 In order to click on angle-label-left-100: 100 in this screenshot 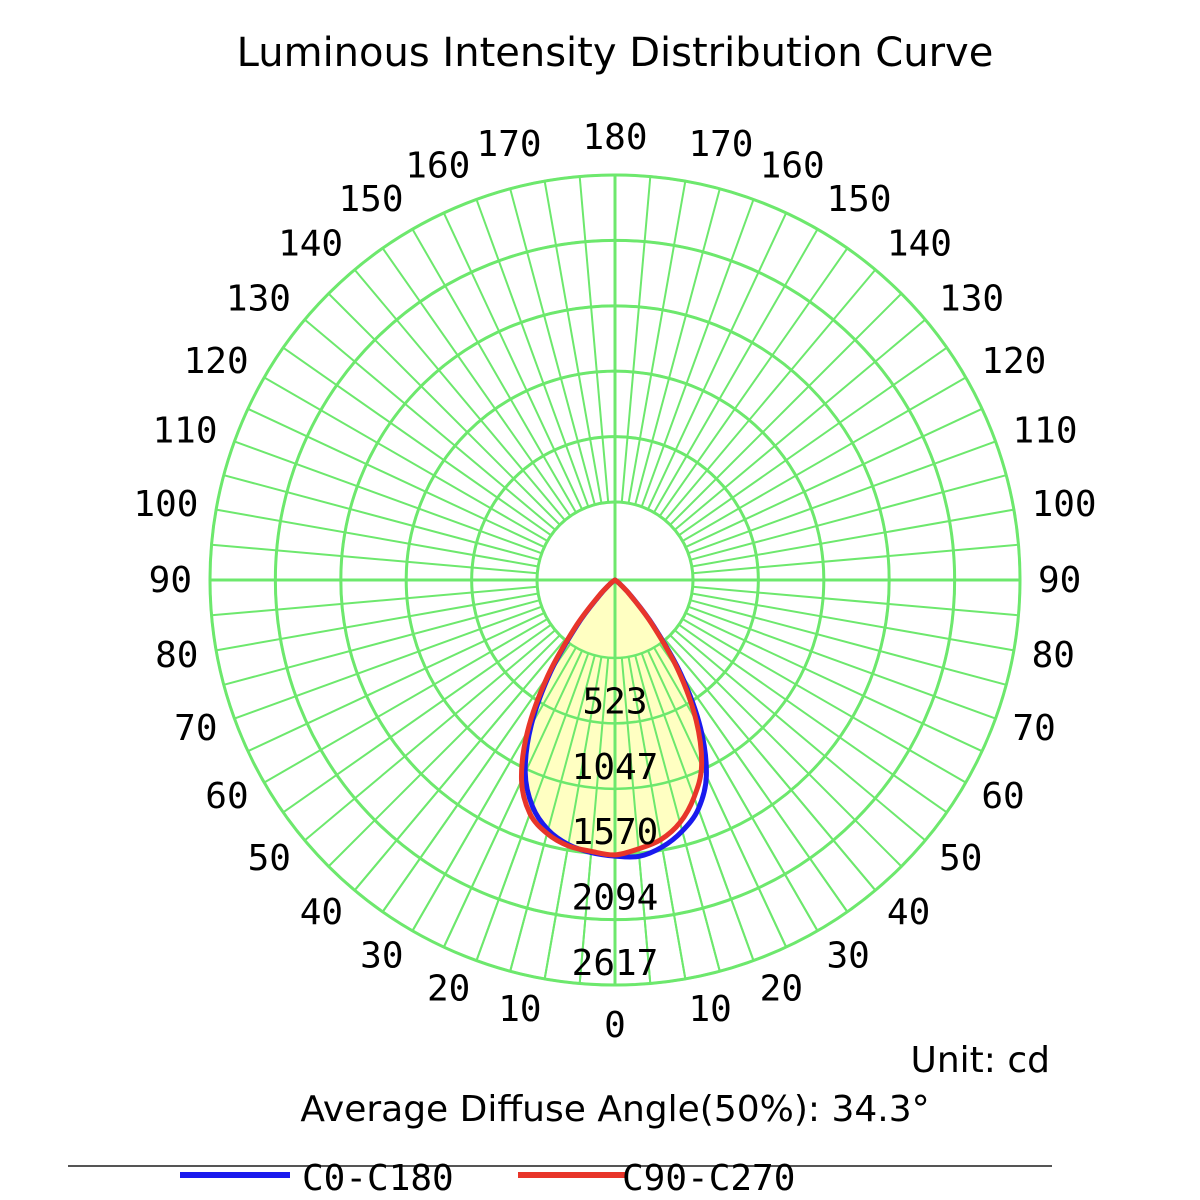, I will do `click(165, 504)`.